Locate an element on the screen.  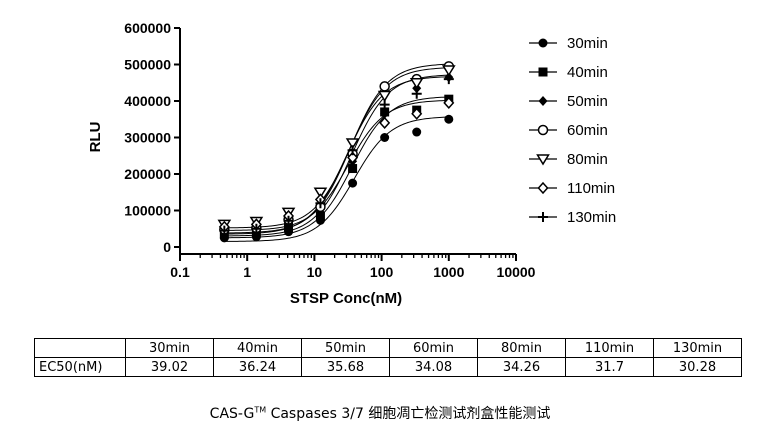
series-130min is located at coordinates (336, 155).